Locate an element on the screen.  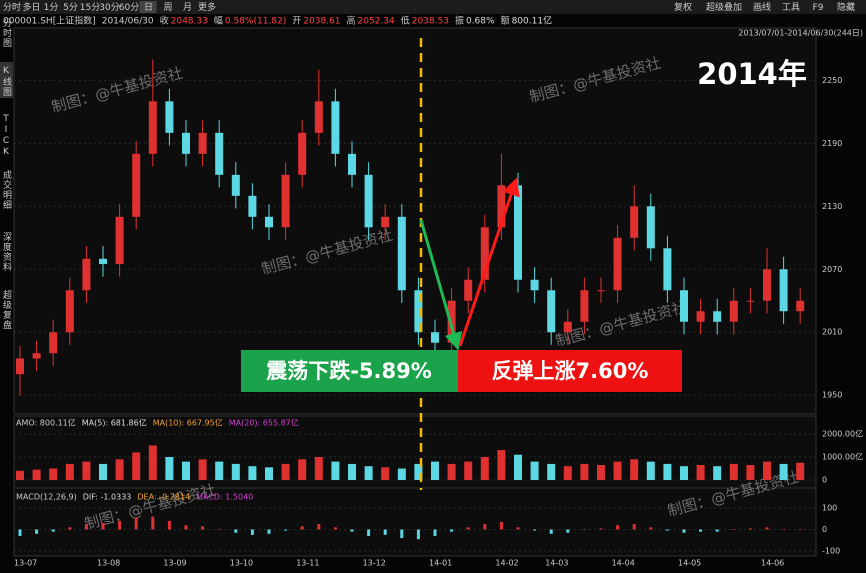
toolbar-button: 工具 is located at coordinates (791, 7).